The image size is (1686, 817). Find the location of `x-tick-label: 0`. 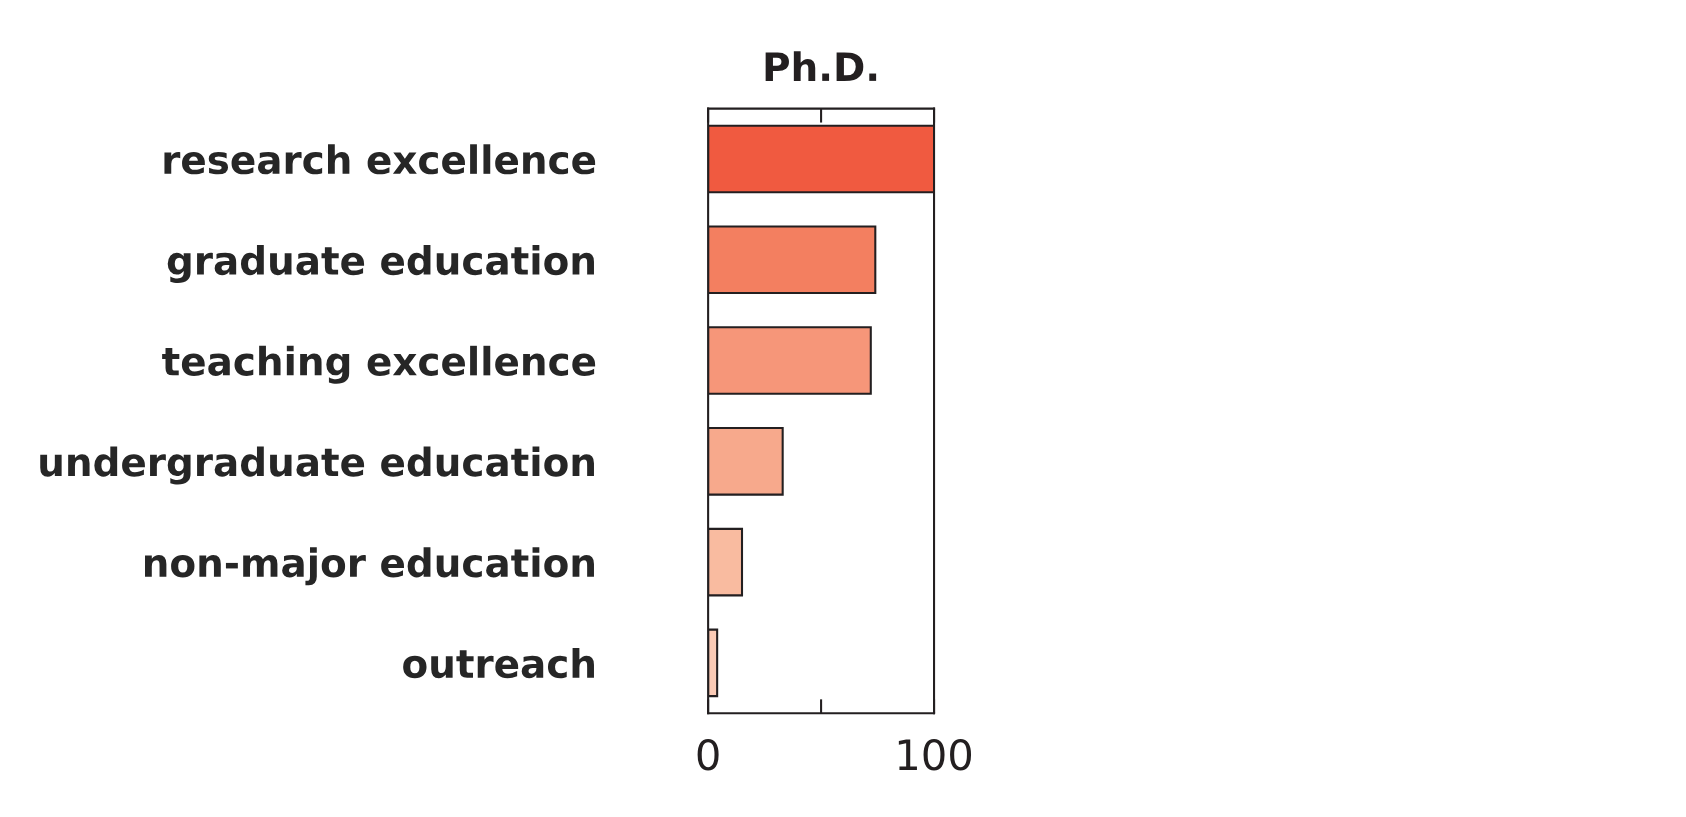

x-tick-label: 0 is located at coordinates (708, 754).